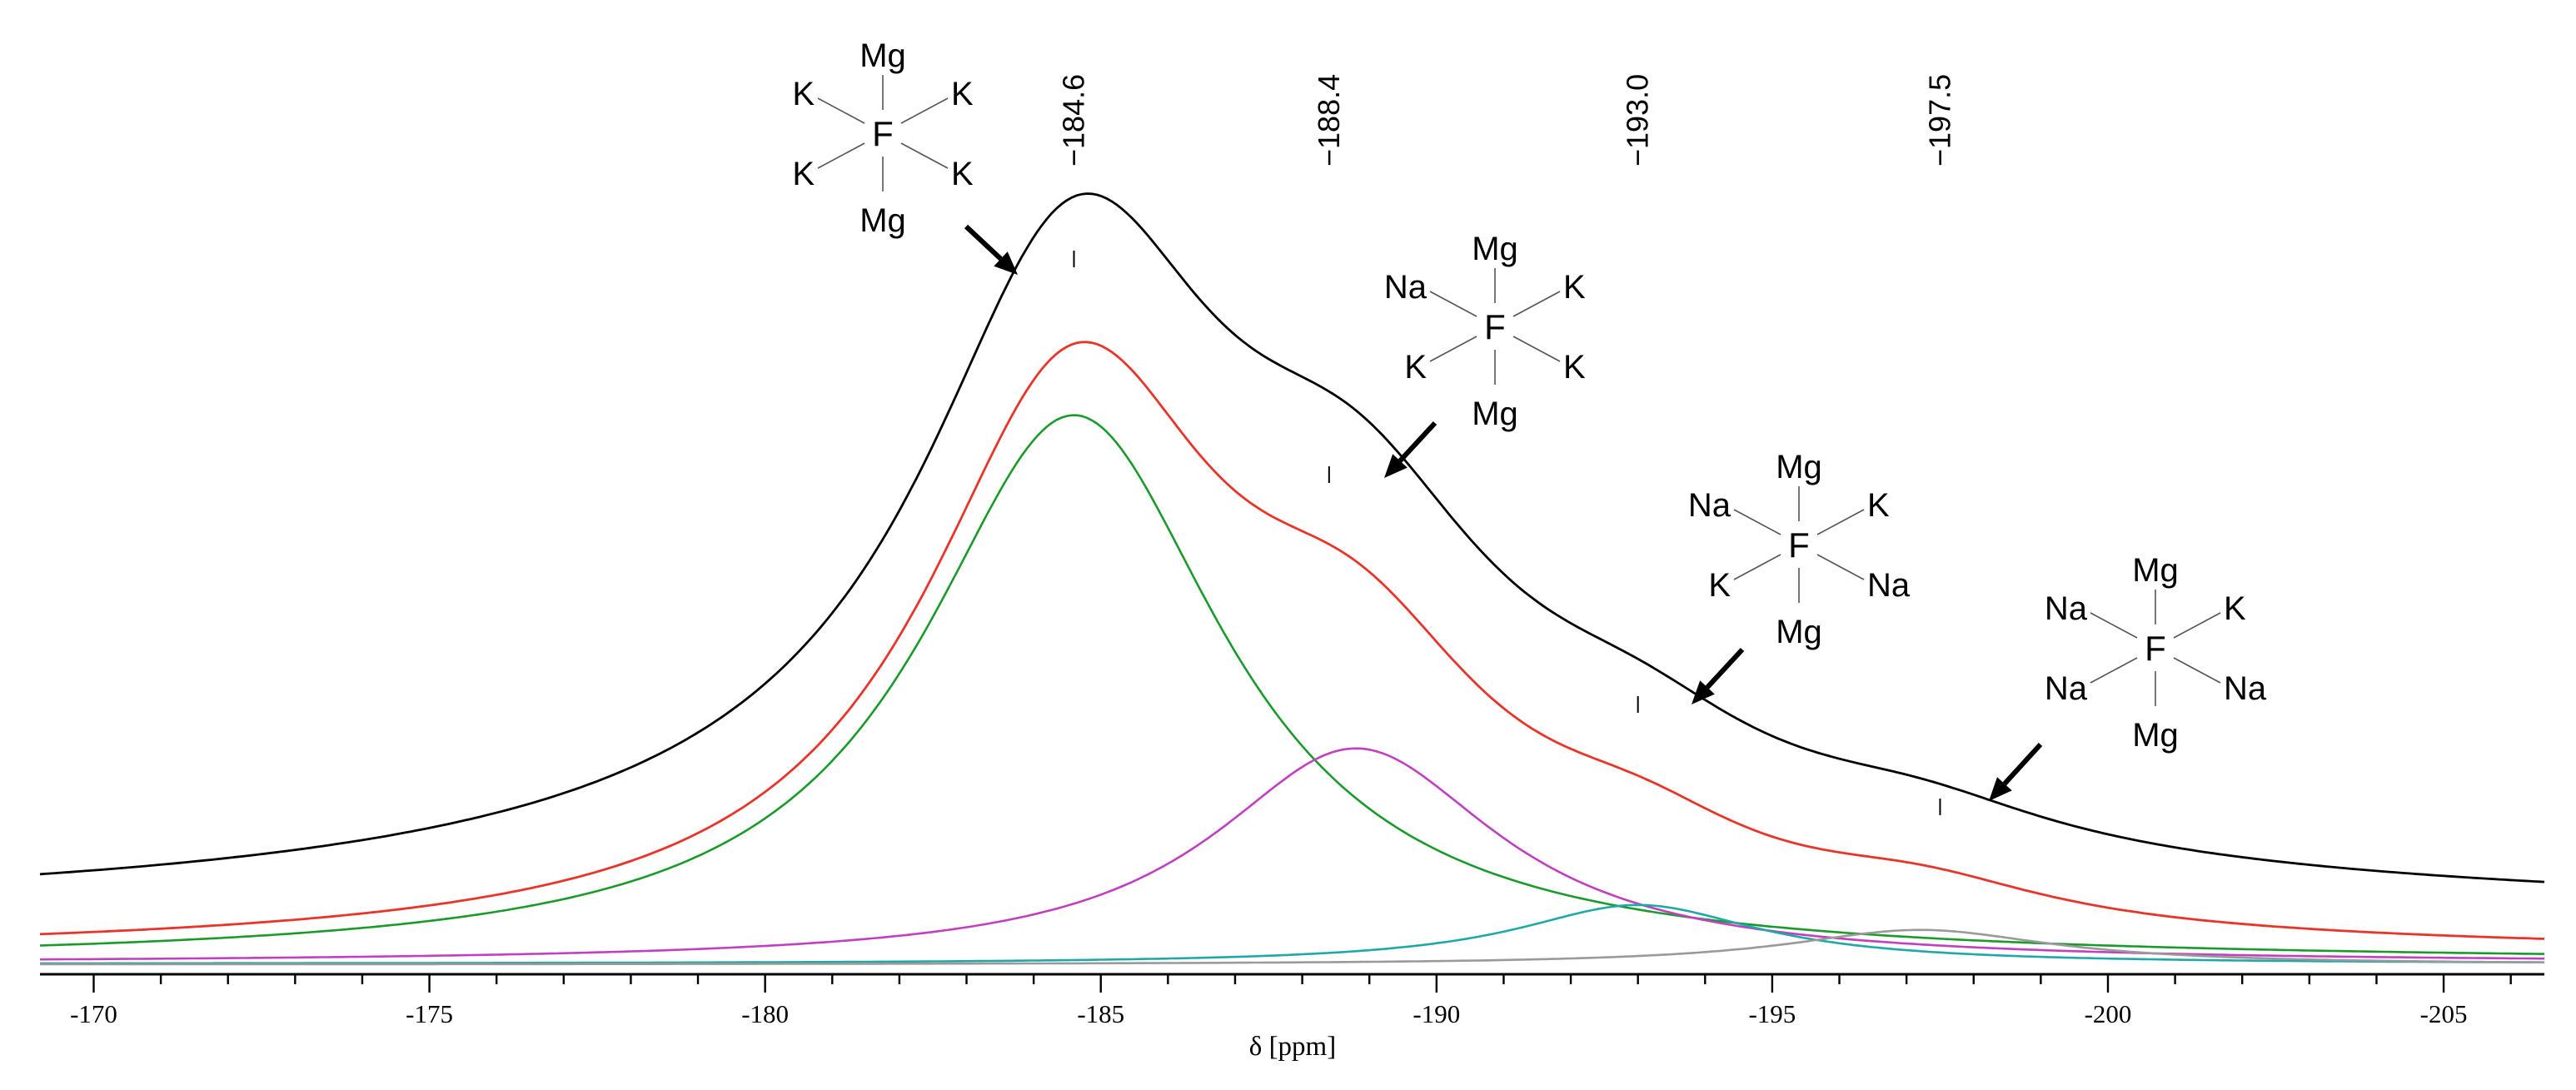 The height and width of the screenshot is (1090, 2576). What do you see at coordinates (93, 1013) in the screenshot?
I see `x-tick-label: -170` at bounding box center [93, 1013].